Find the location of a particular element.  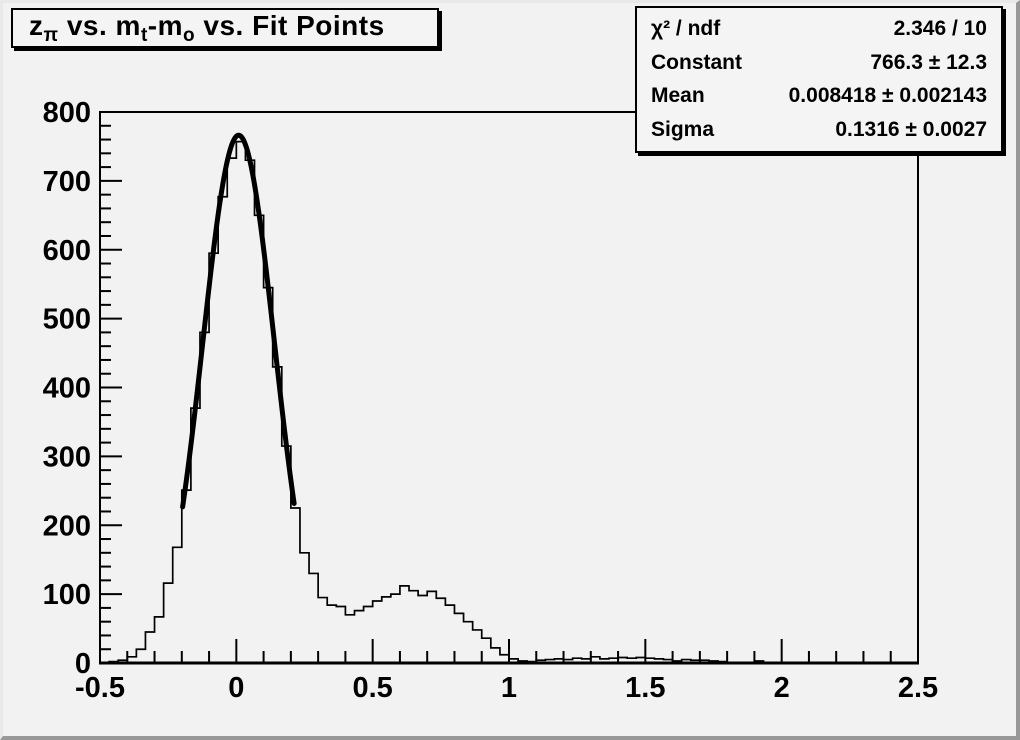

stat-row-sigma: Sigma 0.1316 ± 0.0027 is located at coordinates (819, 130).